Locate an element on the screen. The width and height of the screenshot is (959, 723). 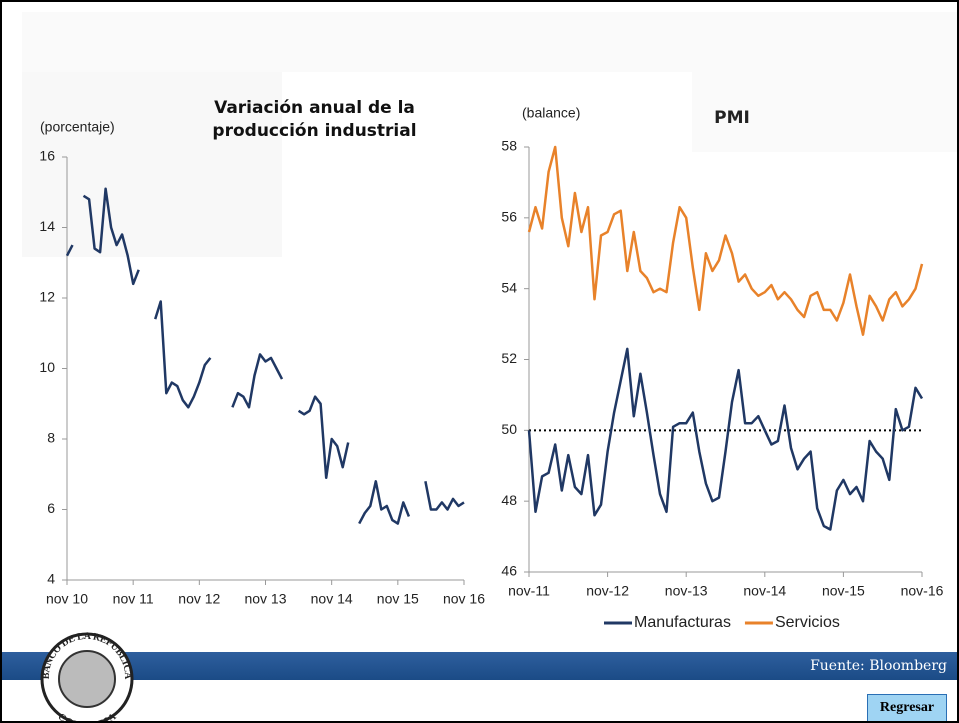
x-tick-label: nov 12 is located at coordinates (199, 599).